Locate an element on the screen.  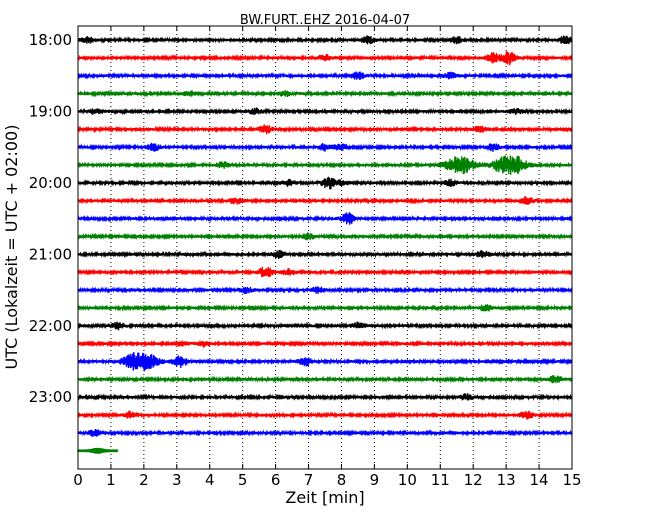
y-tick-label: 23:00 is located at coordinates (50, 397).